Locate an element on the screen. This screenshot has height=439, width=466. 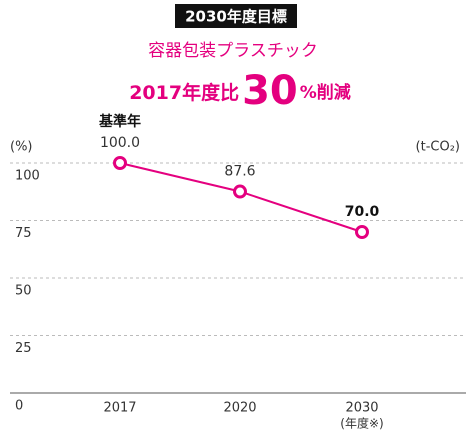
x-tick-label: 2030 is located at coordinates (361, 408).